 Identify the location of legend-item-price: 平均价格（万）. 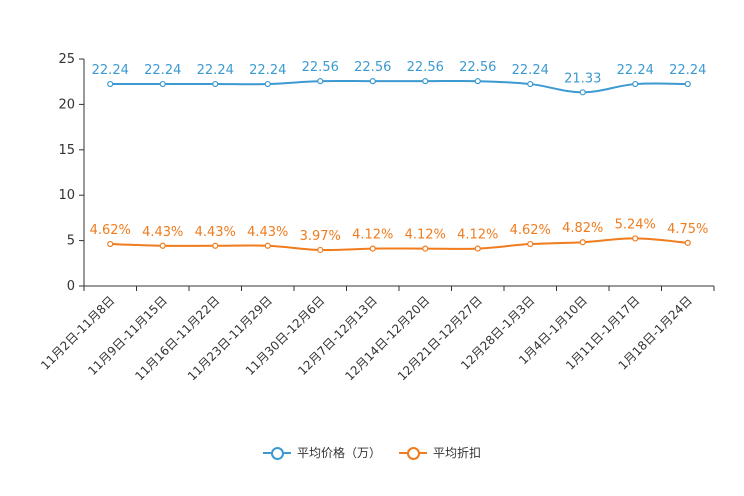
(321, 452).